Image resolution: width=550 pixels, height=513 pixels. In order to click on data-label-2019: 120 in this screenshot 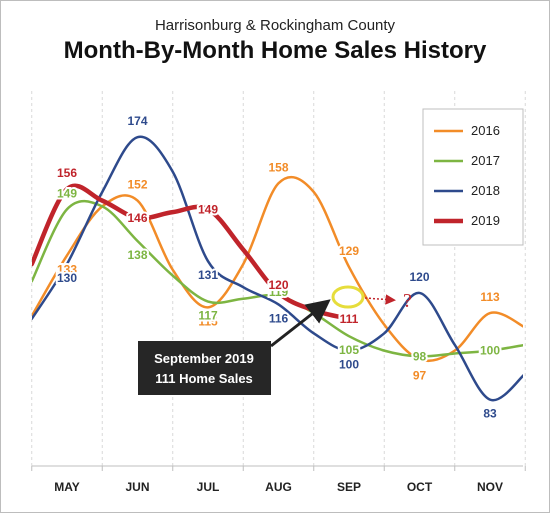, I will do `click(278, 285)`.